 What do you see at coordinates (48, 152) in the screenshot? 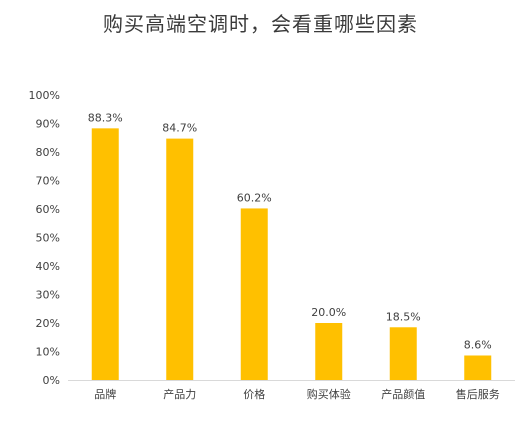
I see `y-tick-label: 80%` at bounding box center [48, 152].